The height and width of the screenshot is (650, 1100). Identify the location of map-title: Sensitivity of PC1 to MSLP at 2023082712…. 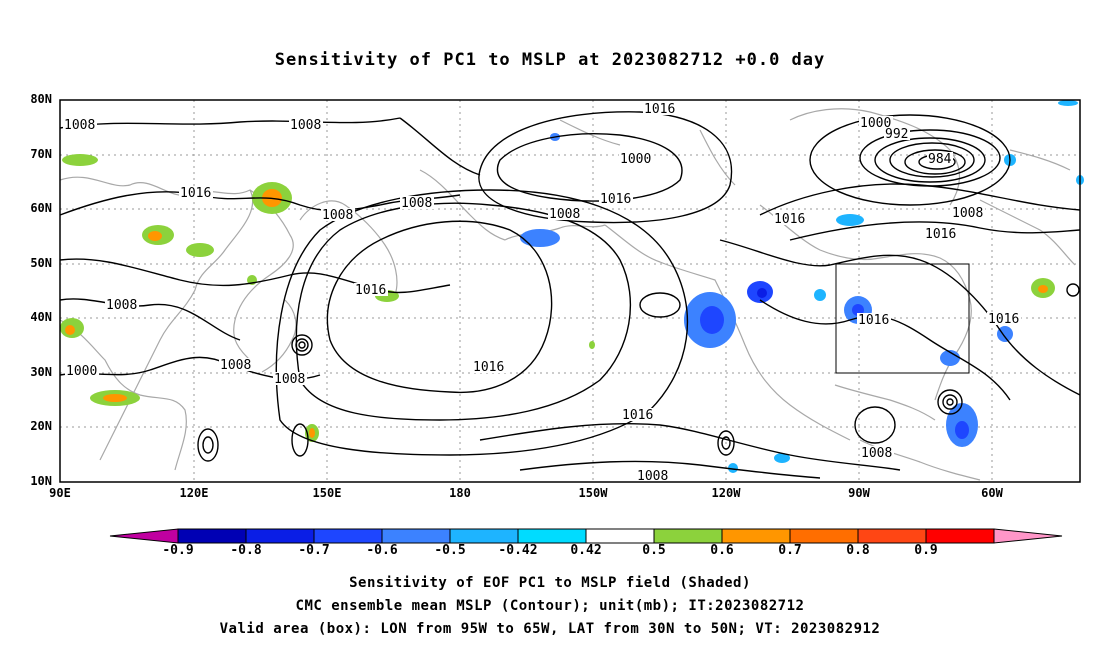
(550, 60).